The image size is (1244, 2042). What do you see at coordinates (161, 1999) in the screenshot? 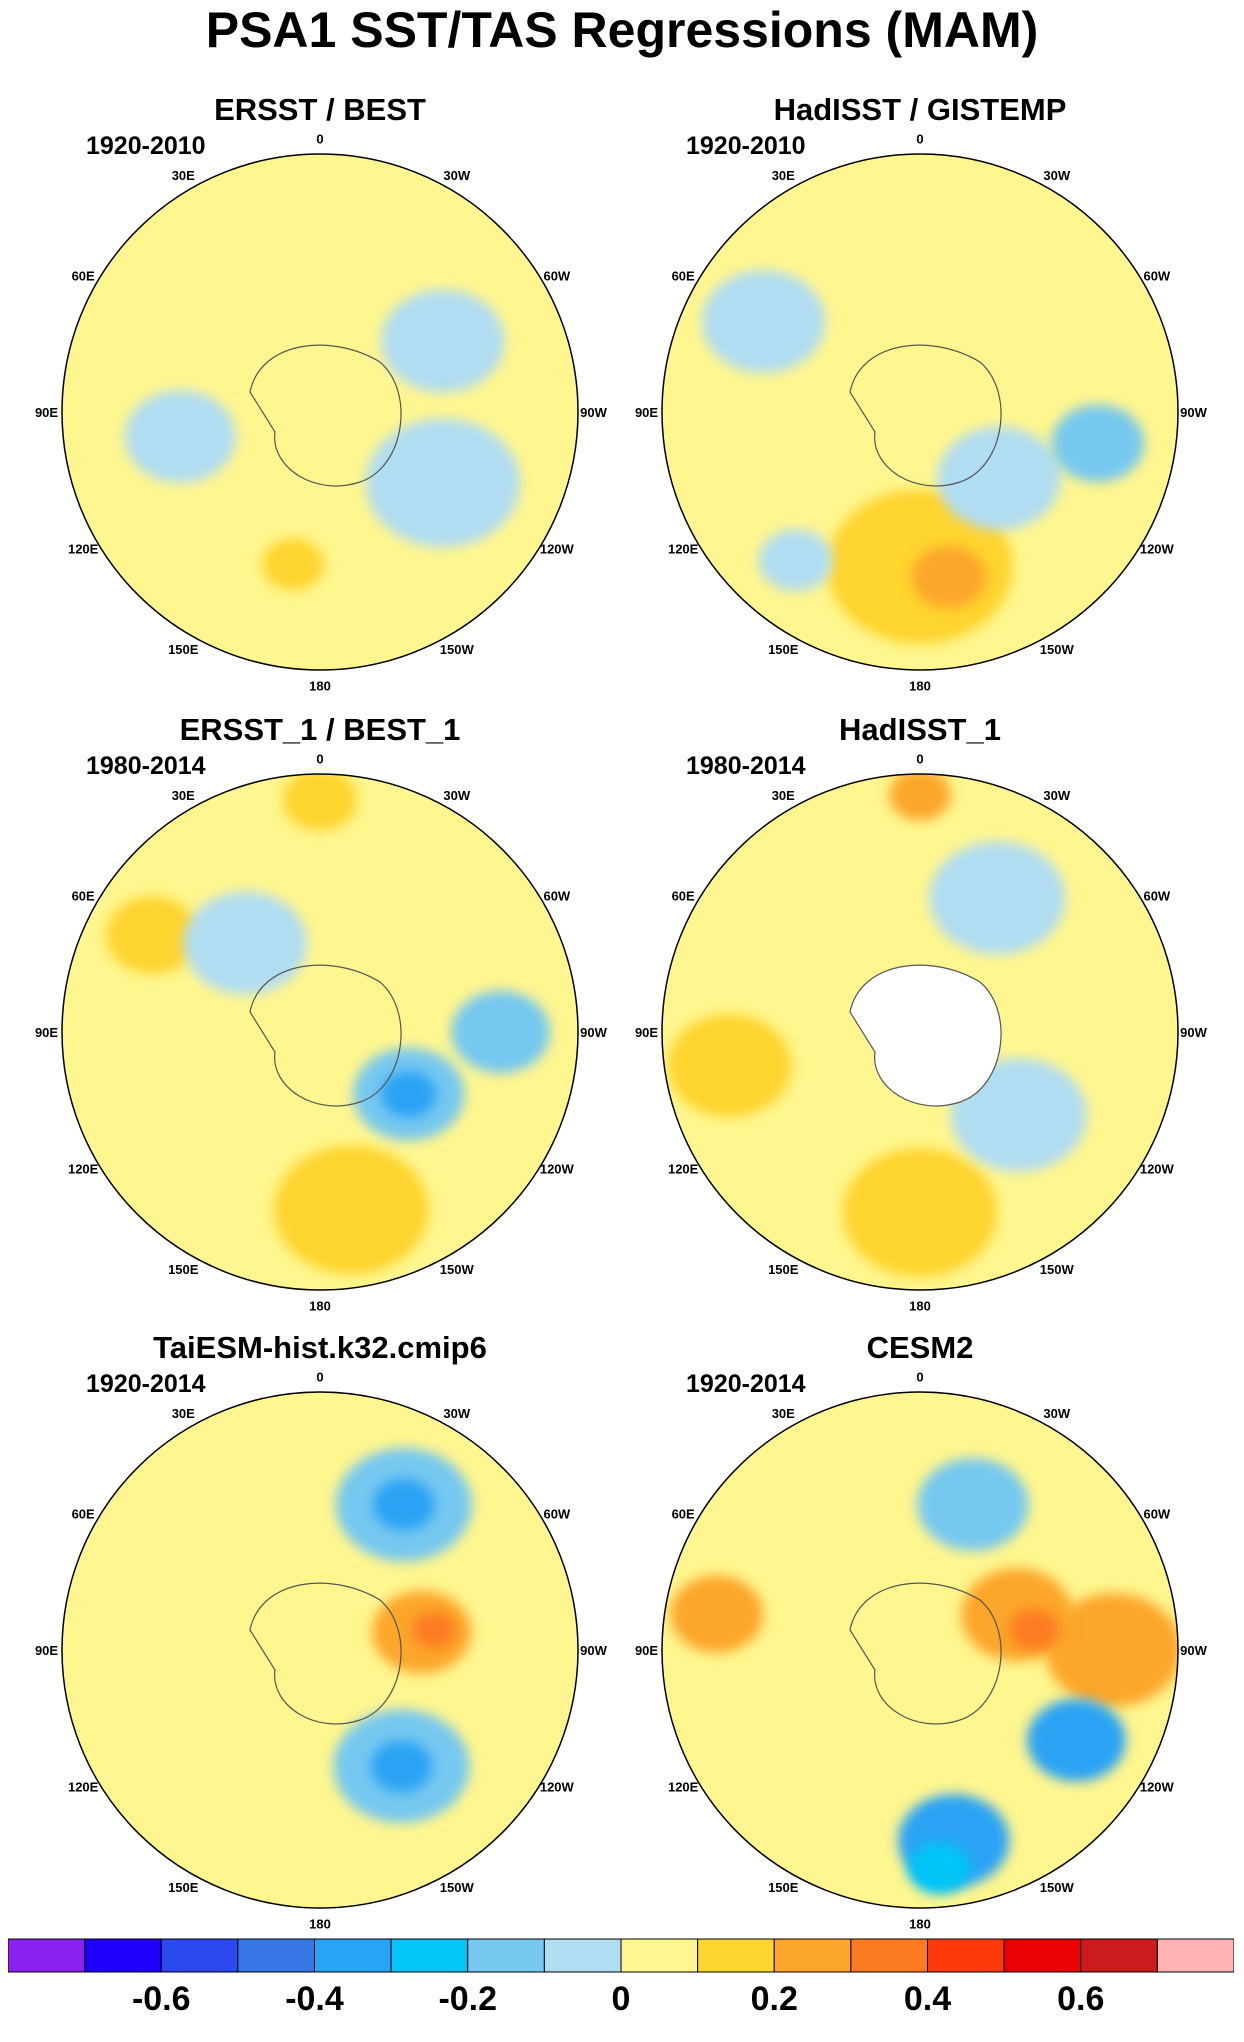
I see `colorbar-label: -0.6` at bounding box center [161, 1999].